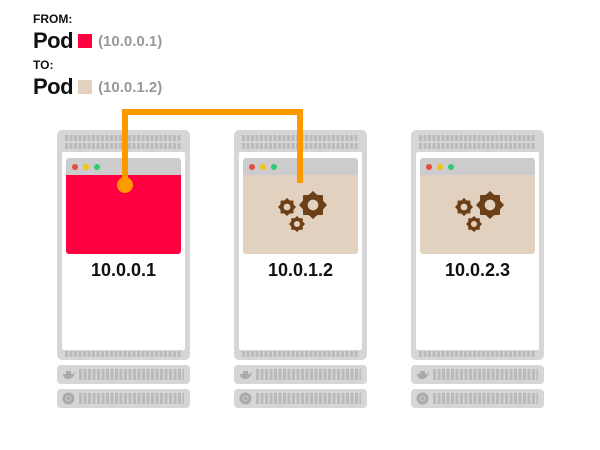 This screenshot has width=600, height=450. What do you see at coordinates (85, 87) in the screenshot?
I see `to-color-swatch` at bounding box center [85, 87].